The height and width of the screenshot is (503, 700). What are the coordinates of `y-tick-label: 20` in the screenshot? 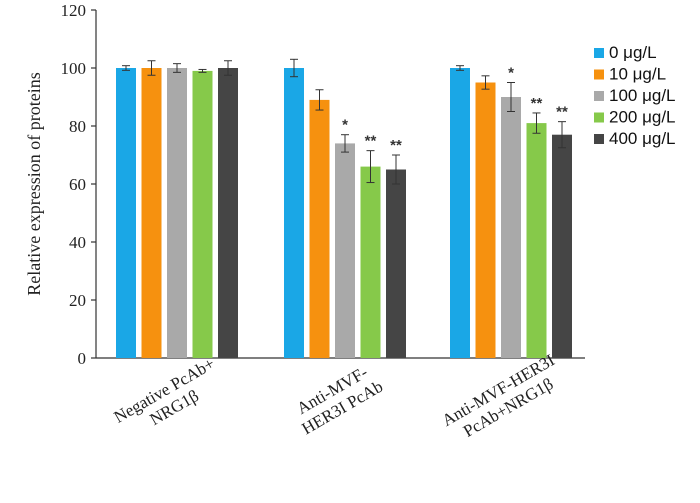 It's located at (77, 300).